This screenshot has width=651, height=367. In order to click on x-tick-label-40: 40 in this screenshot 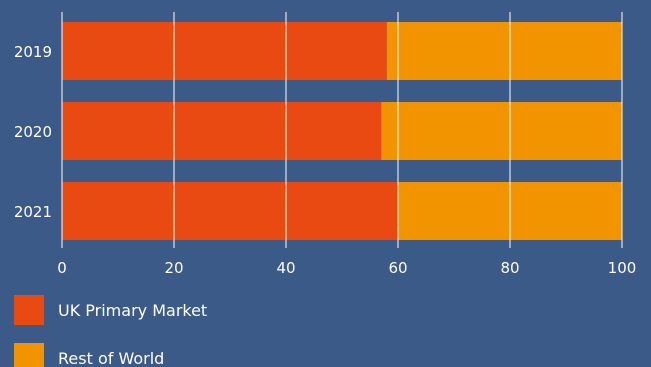, I will do `click(285, 268)`.